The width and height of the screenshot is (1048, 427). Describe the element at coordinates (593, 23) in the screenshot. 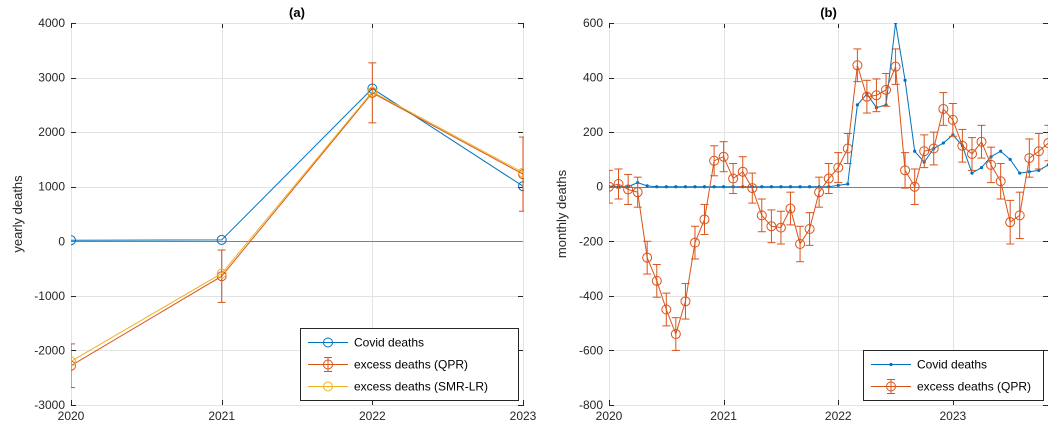

I see `y-tick-label: 600` at that location.